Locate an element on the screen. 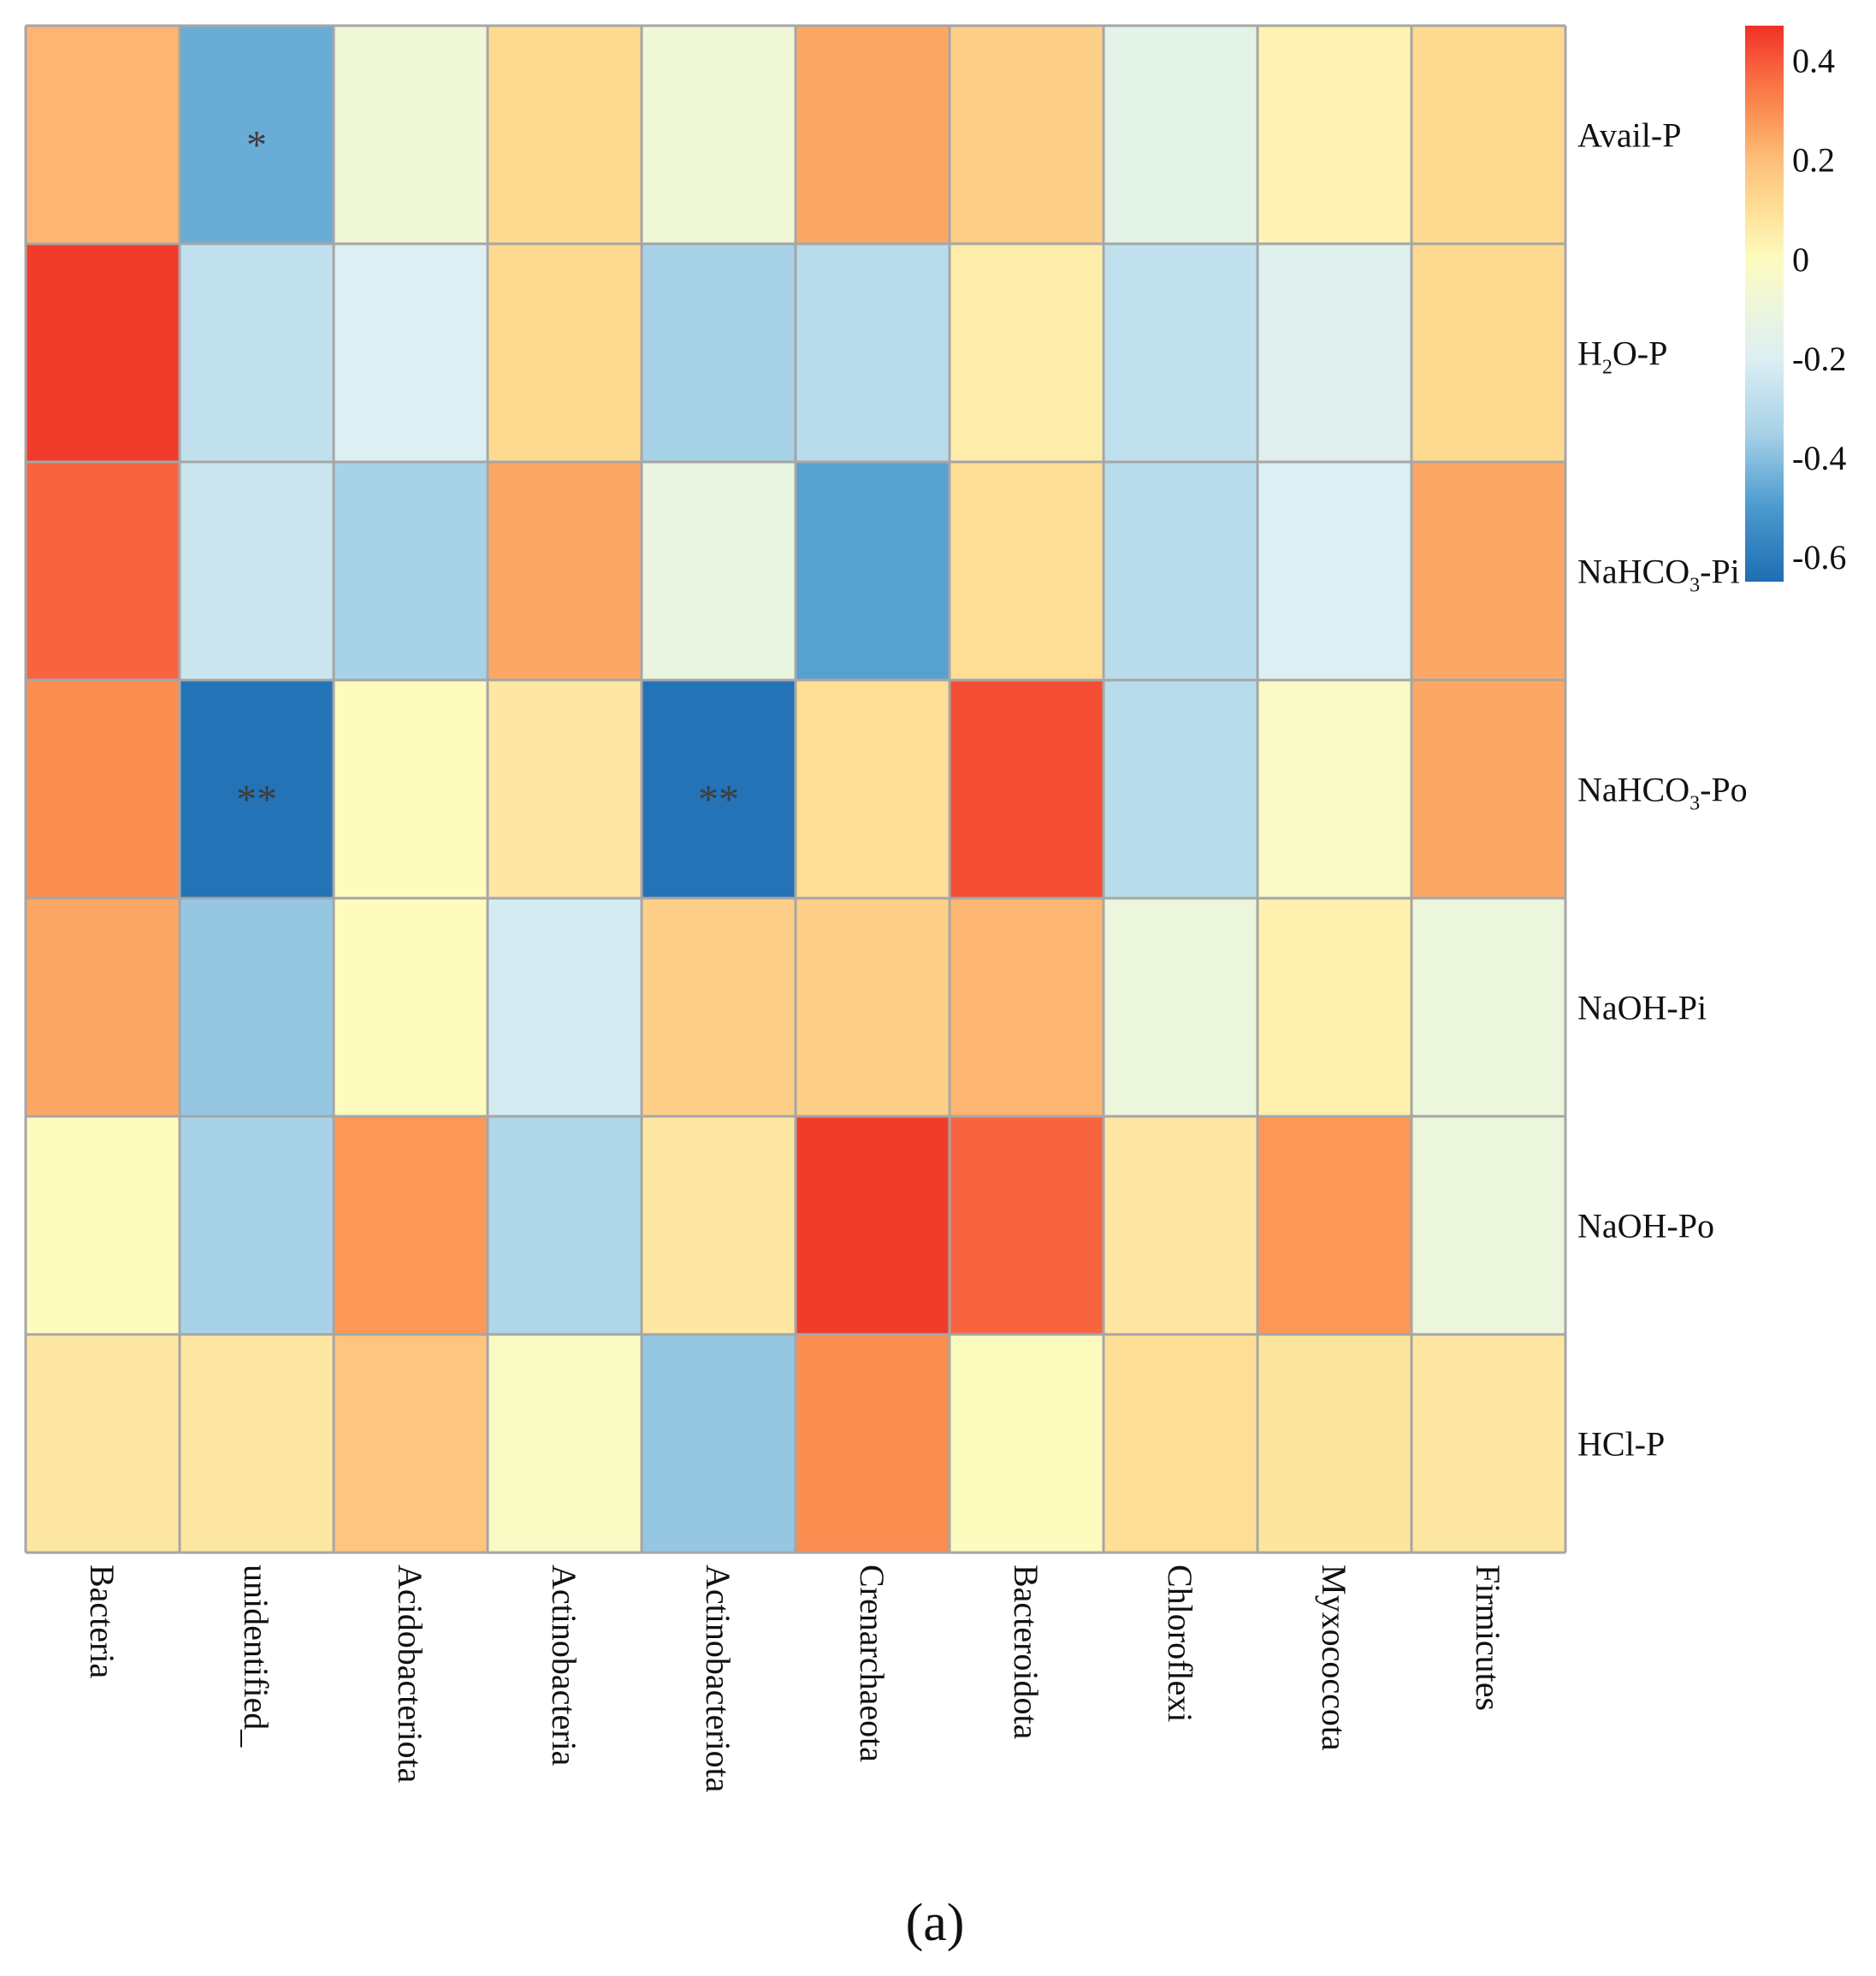 Image resolution: width=1876 pixels, height=1976 pixels. cell-avail-p-bacteria is located at coordinates (103, 135).